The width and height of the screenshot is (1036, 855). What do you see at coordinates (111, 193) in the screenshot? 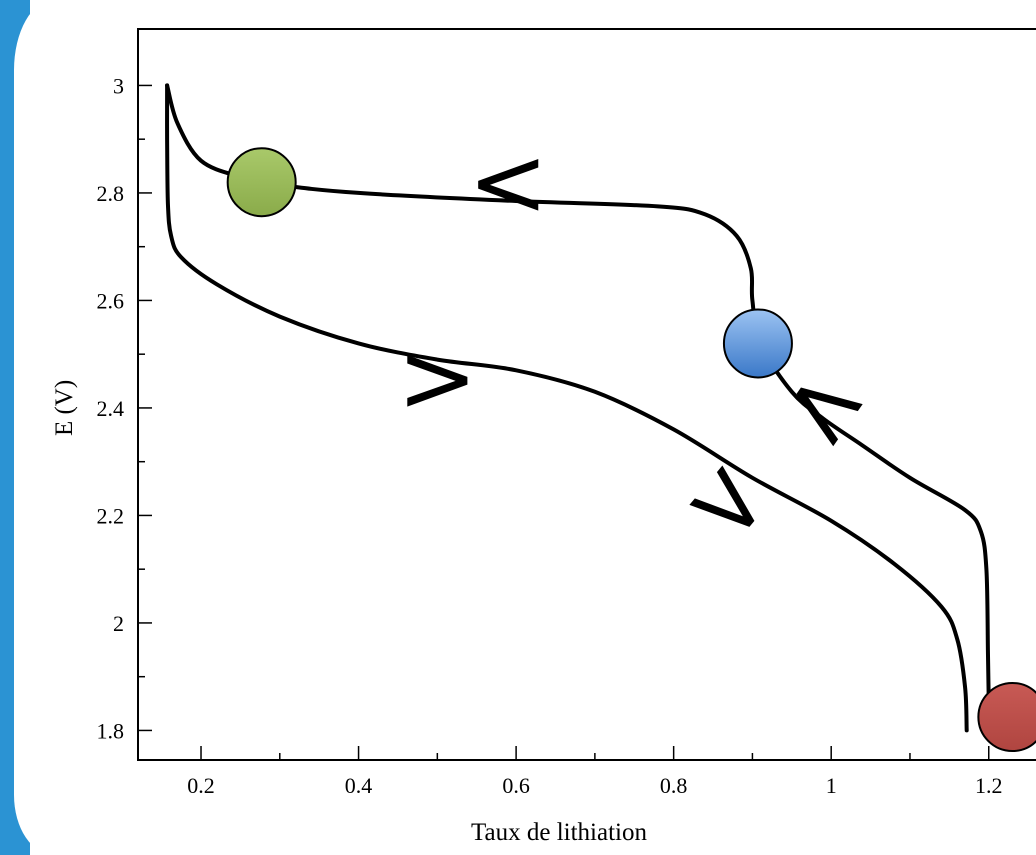
I see `y-tick-label: 2.8` at bounding box center [111, 193].